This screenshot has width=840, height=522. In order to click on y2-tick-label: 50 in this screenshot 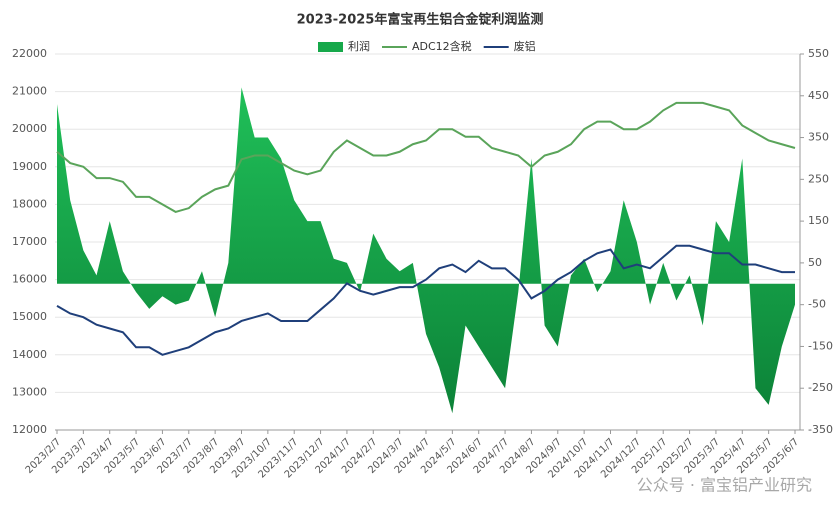, I will do `click(815, 262)`.